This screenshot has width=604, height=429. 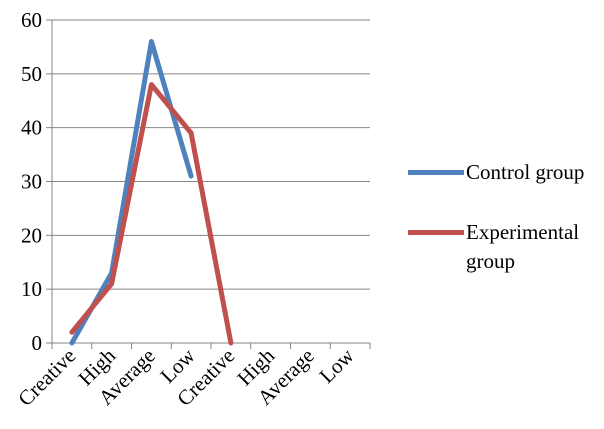 What do you see at coordinates (525, 172) in the screenshot?
I see `legend-label-control: Control group` at bounding box center [525, 172].